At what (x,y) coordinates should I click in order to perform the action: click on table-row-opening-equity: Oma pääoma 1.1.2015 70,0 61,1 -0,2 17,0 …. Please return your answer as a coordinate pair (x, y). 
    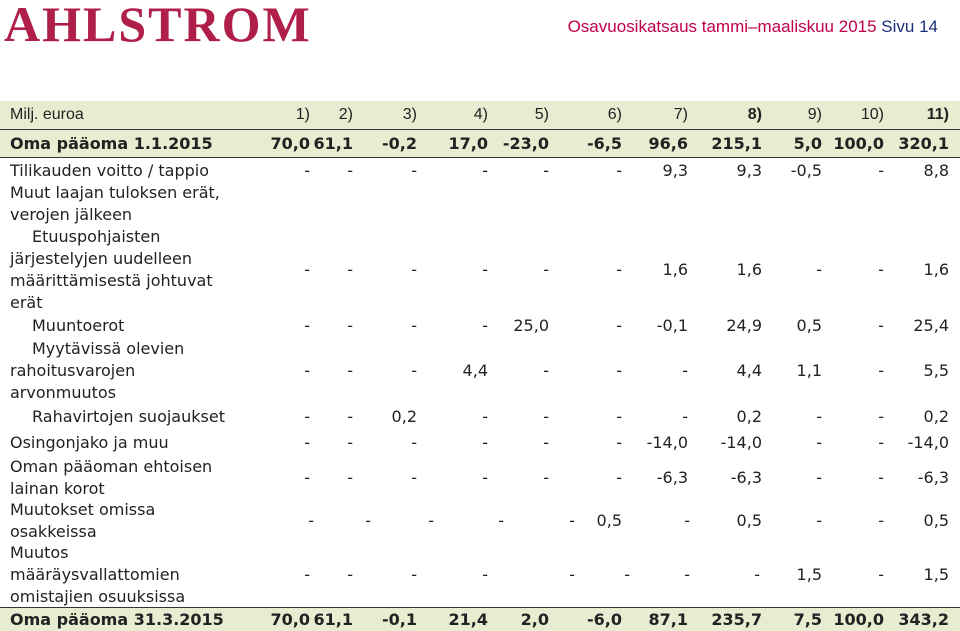
    Looking at the image, I should click on (480, 144).